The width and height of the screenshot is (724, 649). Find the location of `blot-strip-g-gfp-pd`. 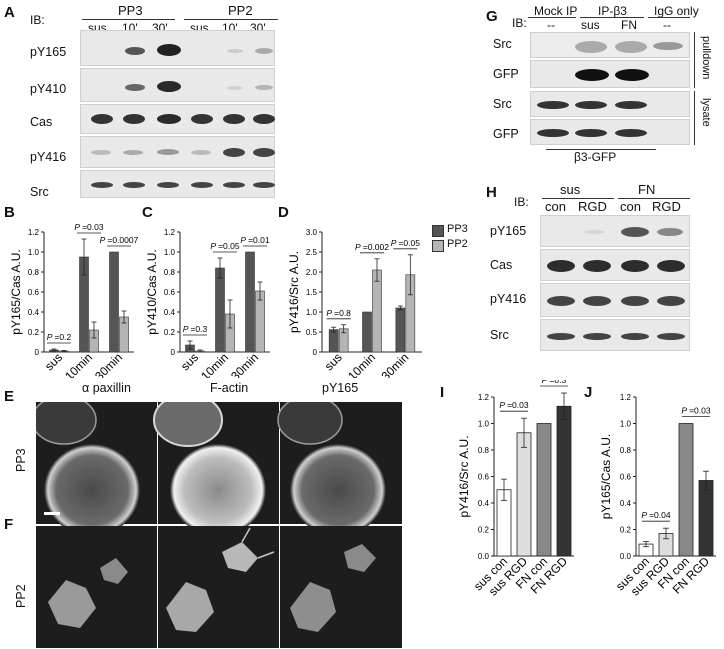

blot-strip-g-gfp-pd is located at coordinates (610, 74).